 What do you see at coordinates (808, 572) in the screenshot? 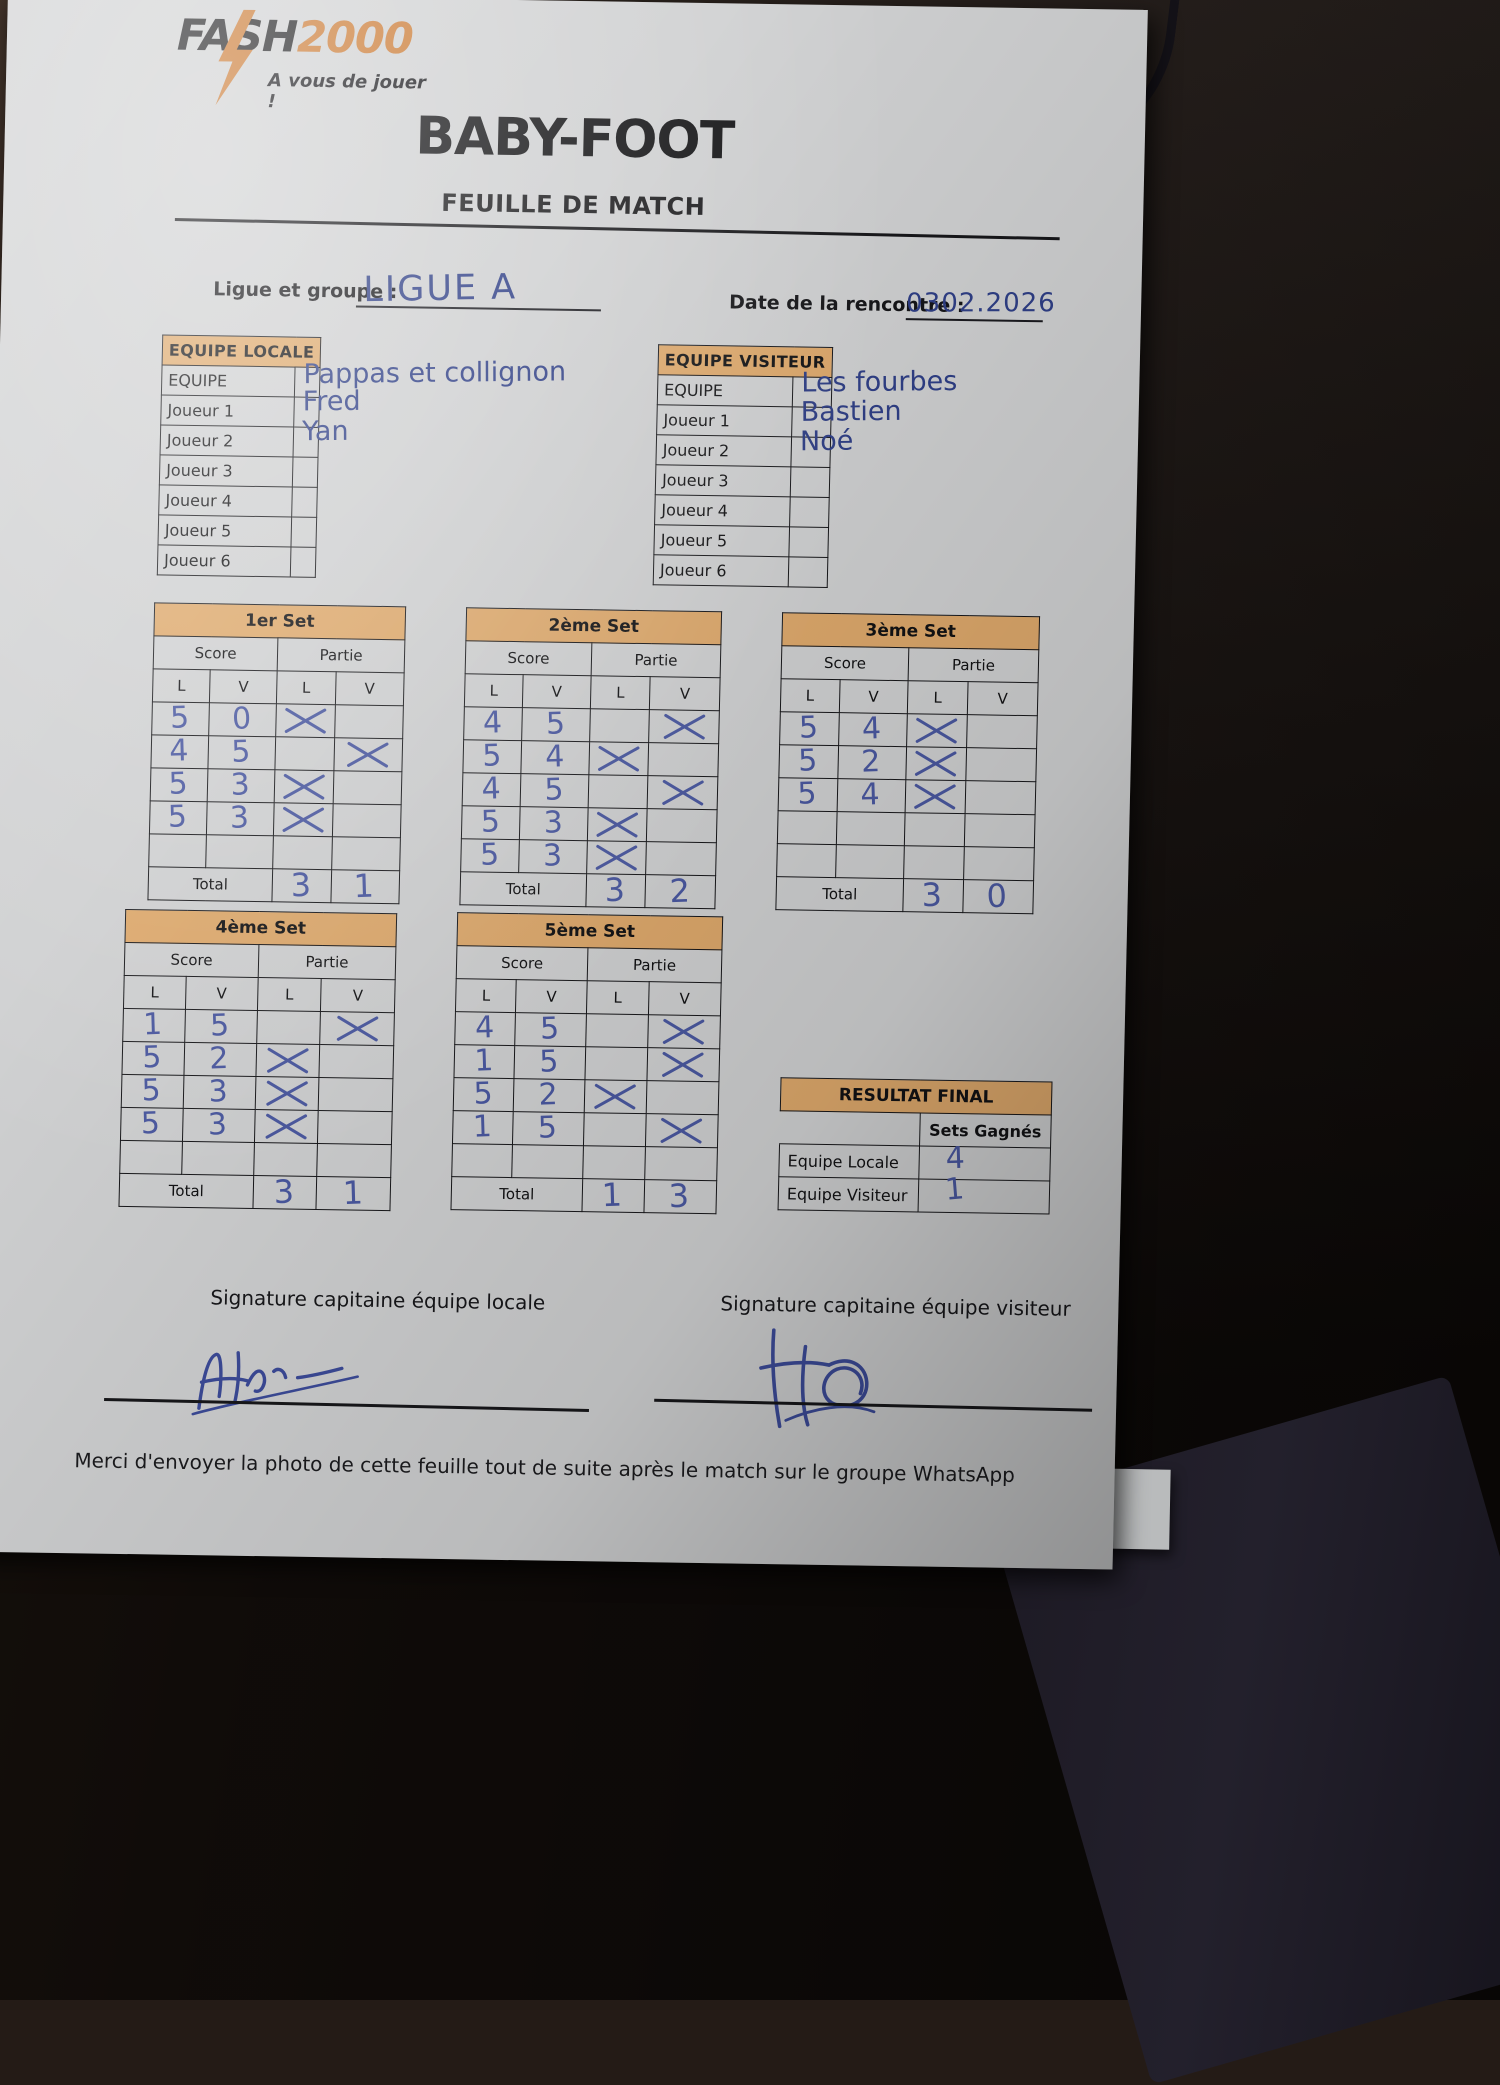
I see `visitor-player6-cell` at bounding box center [808, 572].